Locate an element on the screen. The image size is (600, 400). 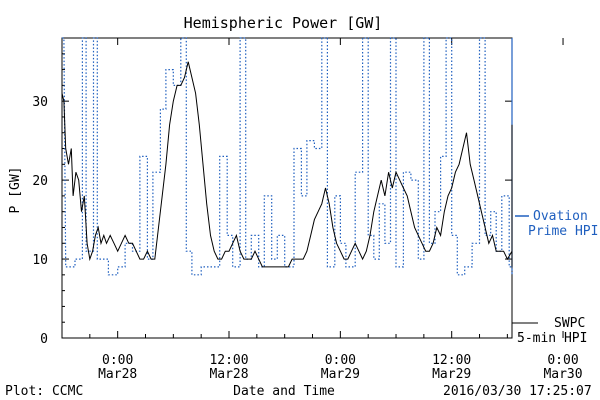
legend-label-ovation-line1: Ovation is located at coordinates (560, 216).